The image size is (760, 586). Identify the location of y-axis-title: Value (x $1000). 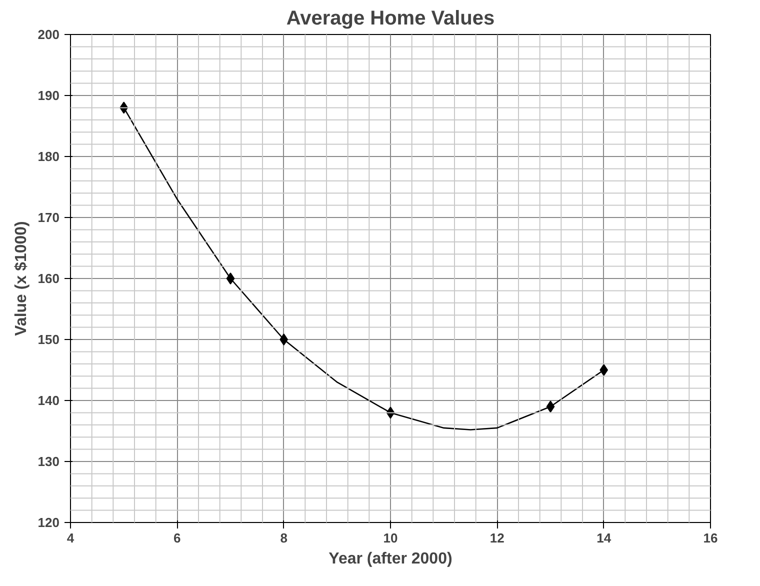
(21, 278).